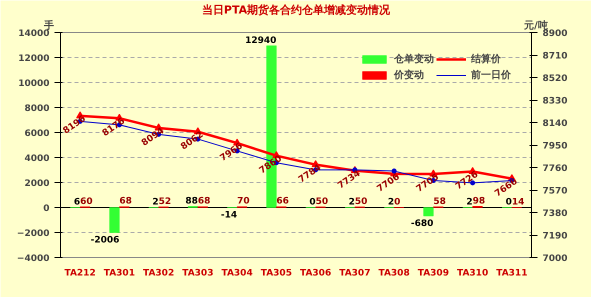 Image resolution: width=591 pixels, height=297 pixels. What do you see at coordinates (394, 273) in the screenshot?
I see `x-tick-label: TA308` at bounding box center [394, 273].